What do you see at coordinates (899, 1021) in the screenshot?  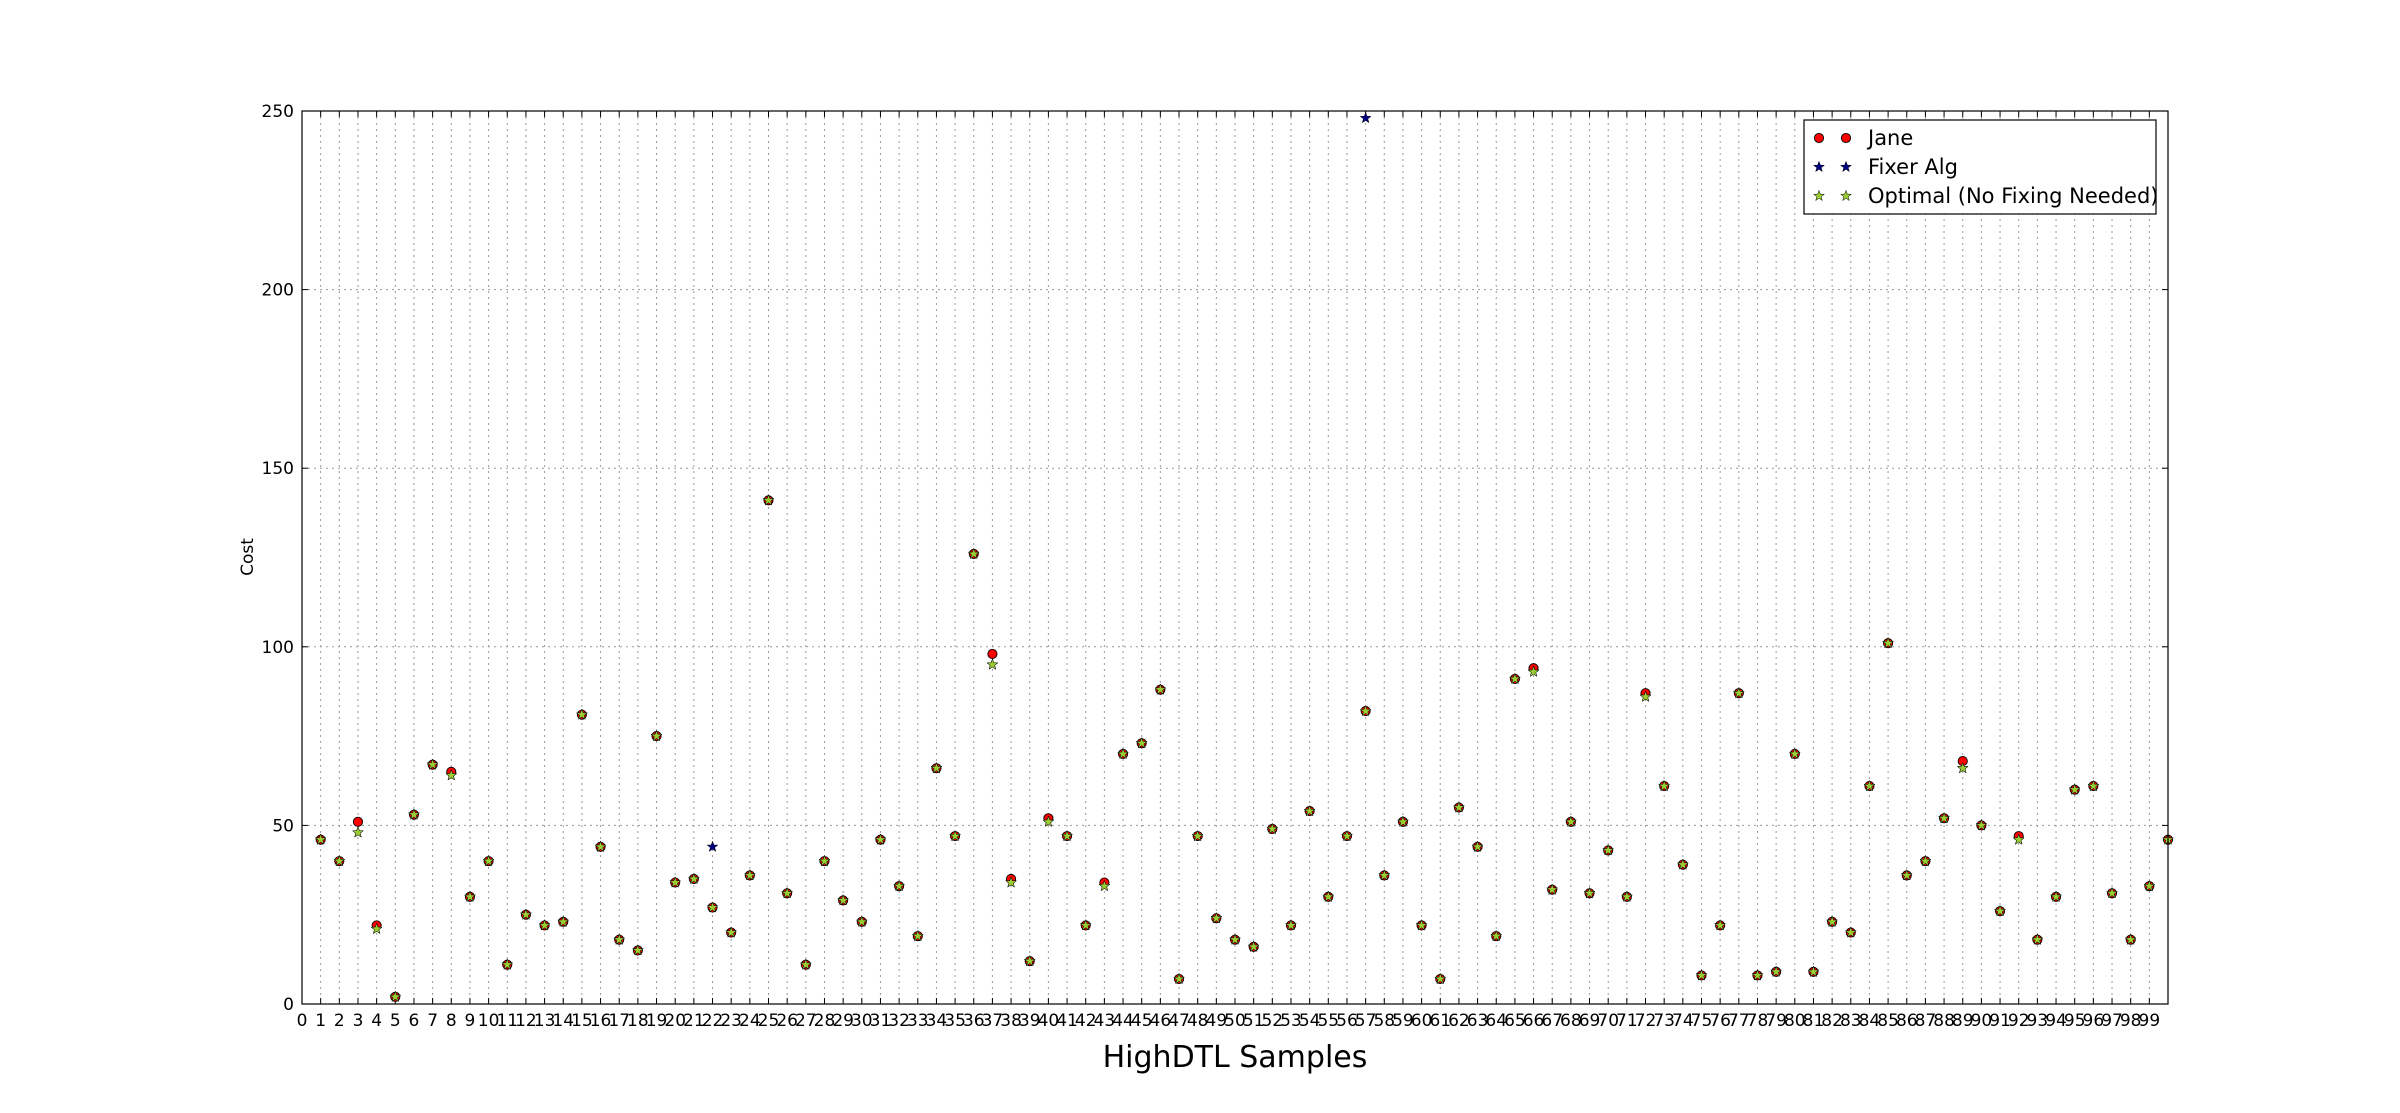 I see `x-tick-label: 32` at bounding box center [899, 1021].